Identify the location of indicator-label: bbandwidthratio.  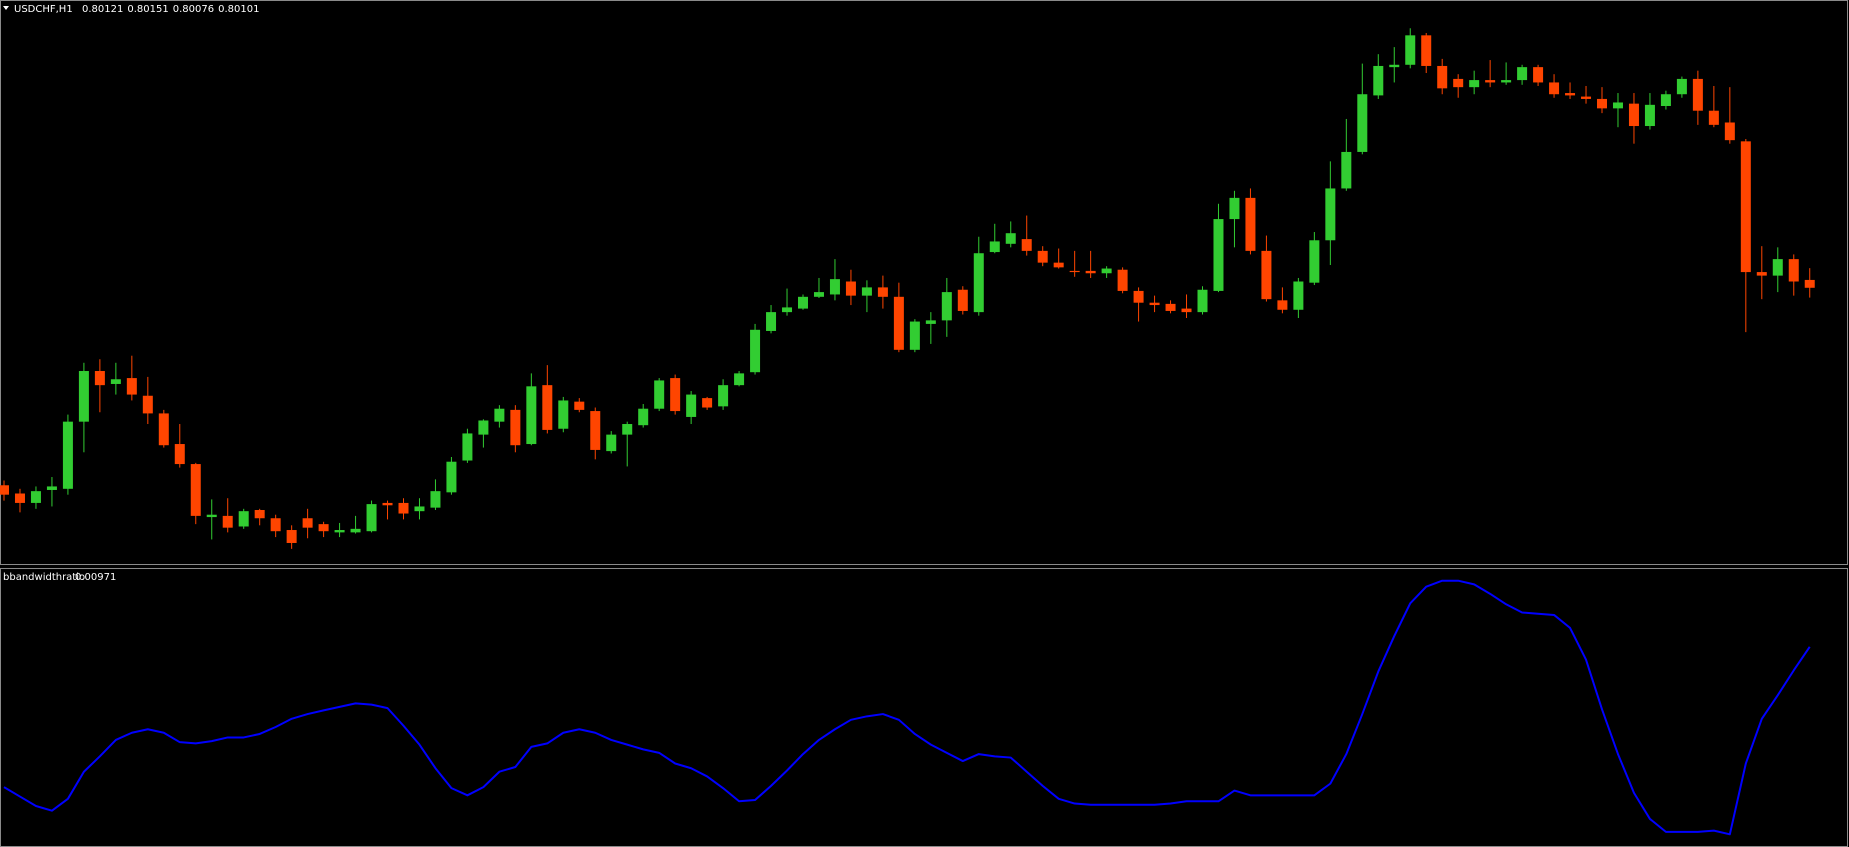
(44, 577).